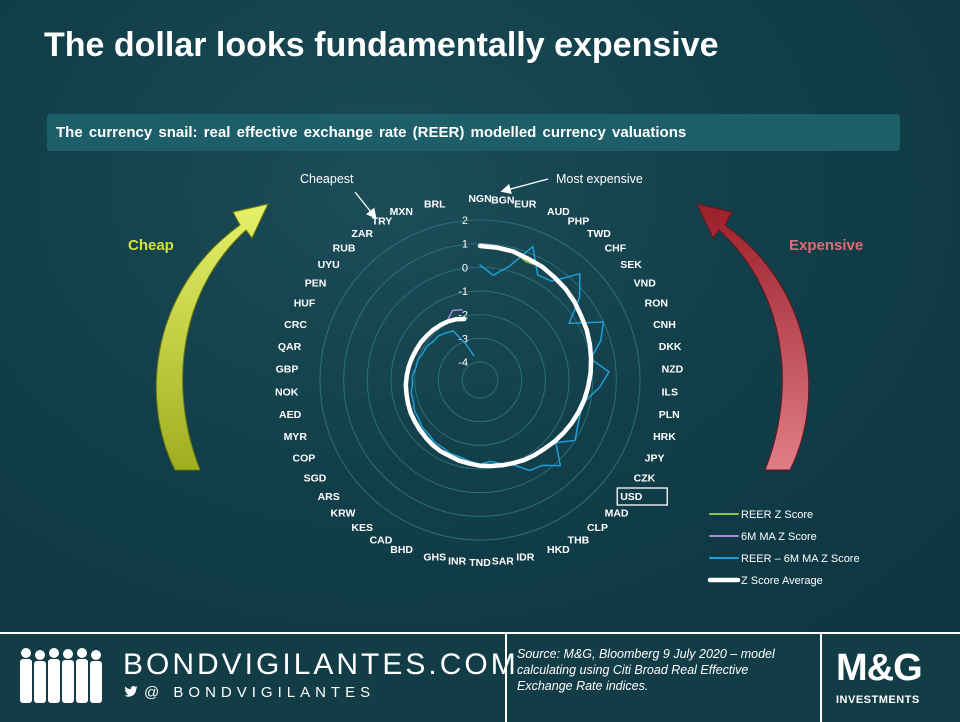  What do you see at coordinates (597, 528) in the screenshot?
I see `category-label: CLP` at bounding box center [597, 528].